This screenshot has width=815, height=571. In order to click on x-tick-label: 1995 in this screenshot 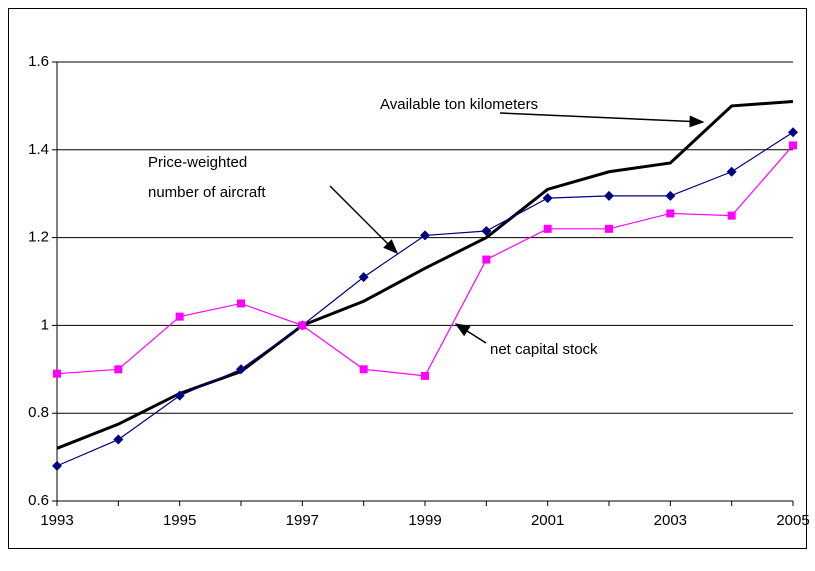, I will do `click(179, 520)`.